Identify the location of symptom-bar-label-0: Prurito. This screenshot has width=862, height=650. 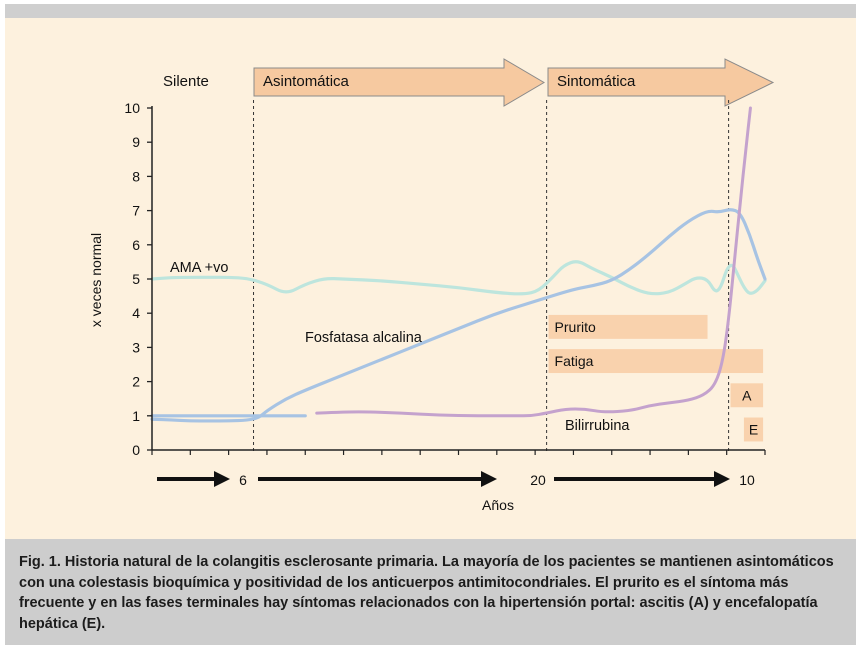
(575, 327).